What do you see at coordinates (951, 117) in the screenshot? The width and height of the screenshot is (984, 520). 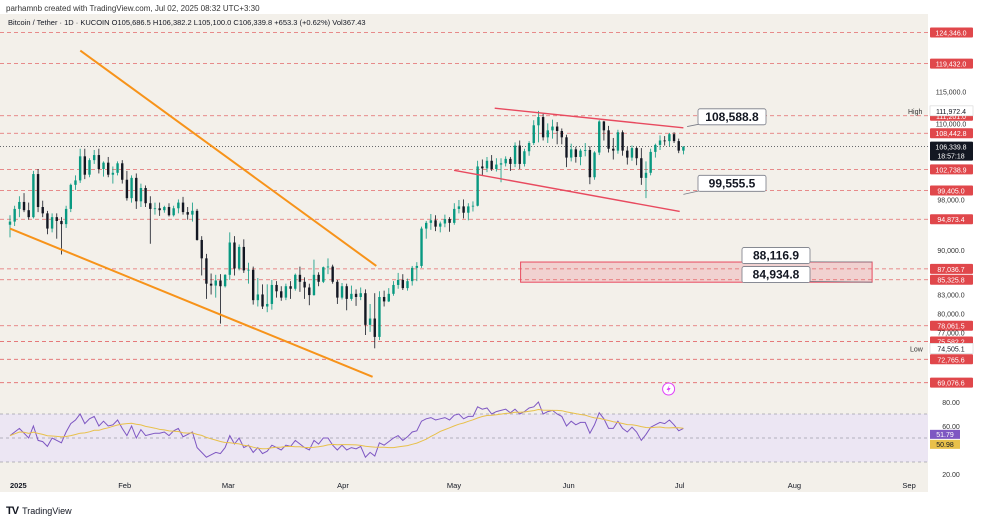 I see `level-label: 111,201.0` at bounding box center [951, 117].